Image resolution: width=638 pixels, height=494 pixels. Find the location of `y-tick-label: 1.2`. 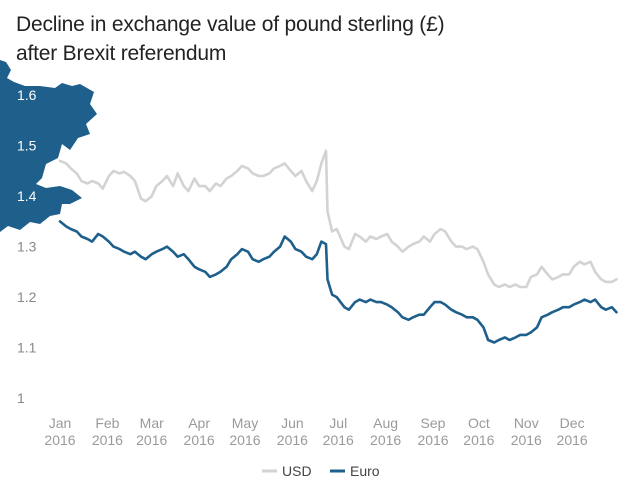

y-tick-label: 1.2 is located at coordinates (27, 297).